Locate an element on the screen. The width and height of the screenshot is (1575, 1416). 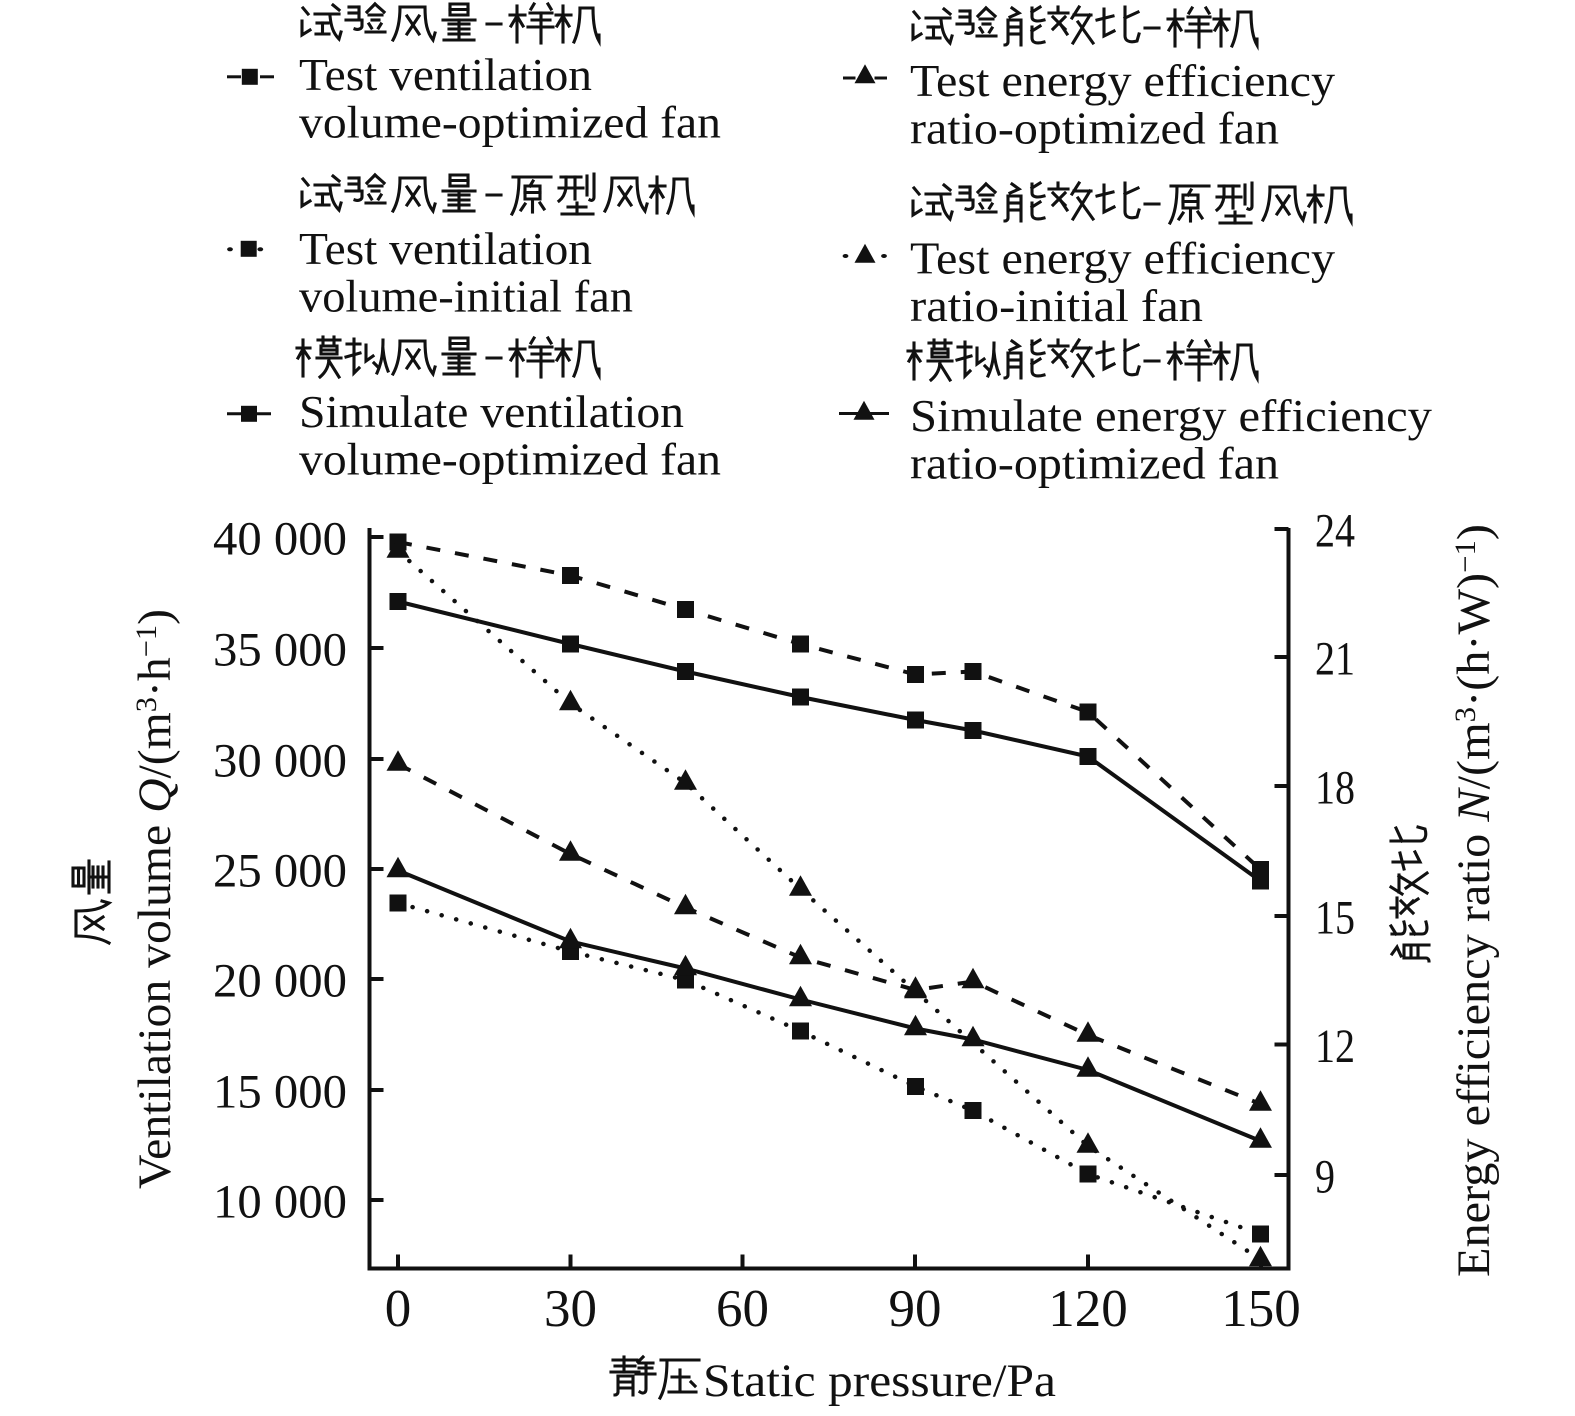
svg-text: 150 is located at coordinates (1261, 1309).